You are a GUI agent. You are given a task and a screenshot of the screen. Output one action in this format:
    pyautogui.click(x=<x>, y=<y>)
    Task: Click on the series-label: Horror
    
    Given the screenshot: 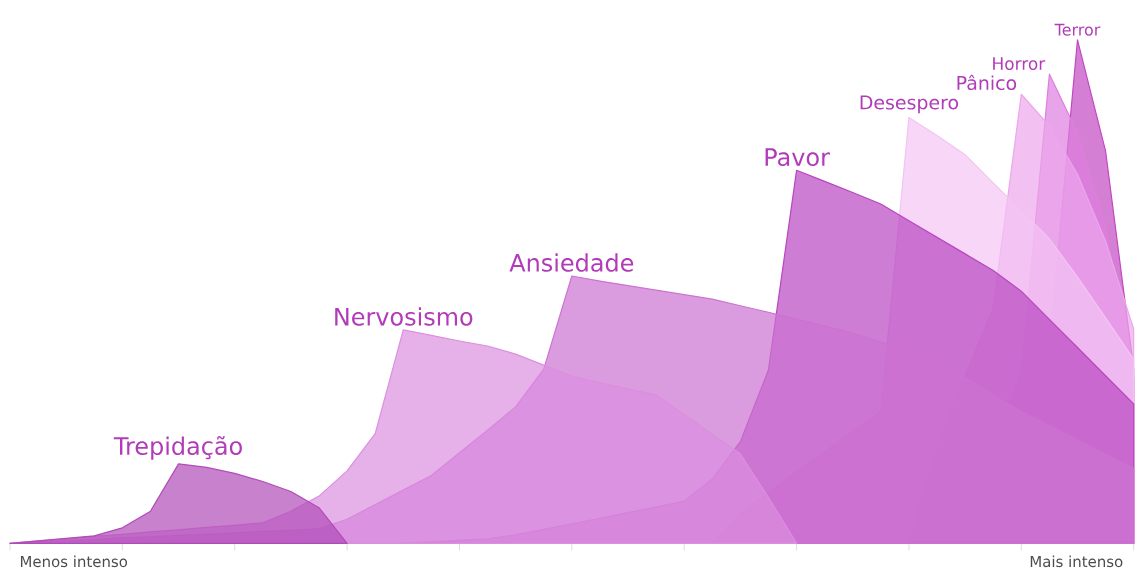 What is the action you would take?
    pyautogui.click(x=1019, y=63)
    